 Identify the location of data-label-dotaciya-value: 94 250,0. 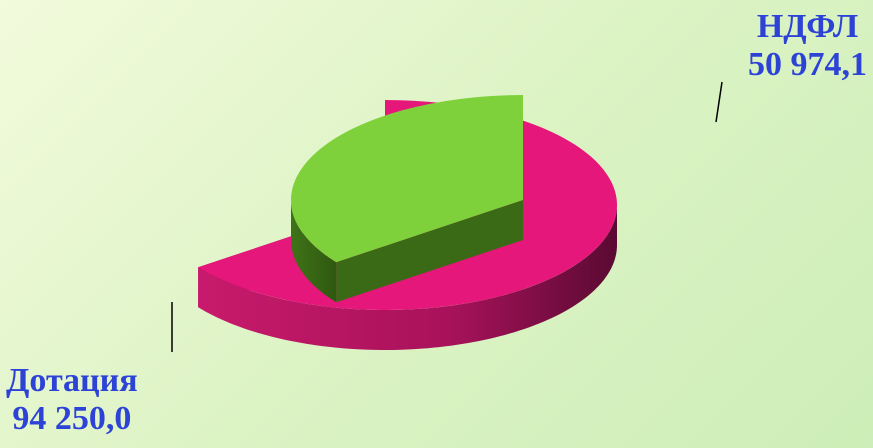
(72, 418).